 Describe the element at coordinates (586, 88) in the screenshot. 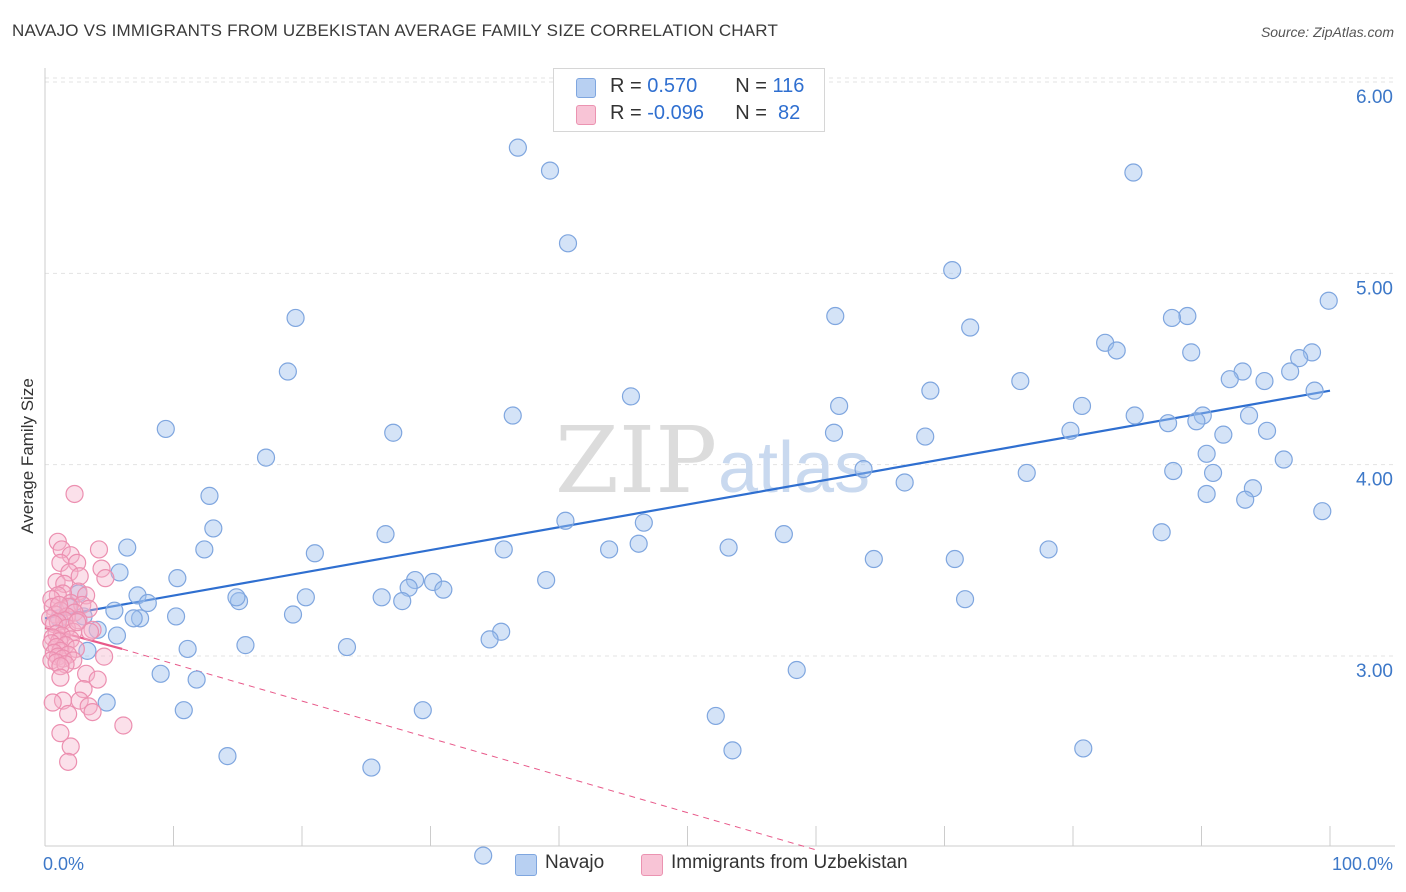

I see `legend-swatch-navajo` at that location.